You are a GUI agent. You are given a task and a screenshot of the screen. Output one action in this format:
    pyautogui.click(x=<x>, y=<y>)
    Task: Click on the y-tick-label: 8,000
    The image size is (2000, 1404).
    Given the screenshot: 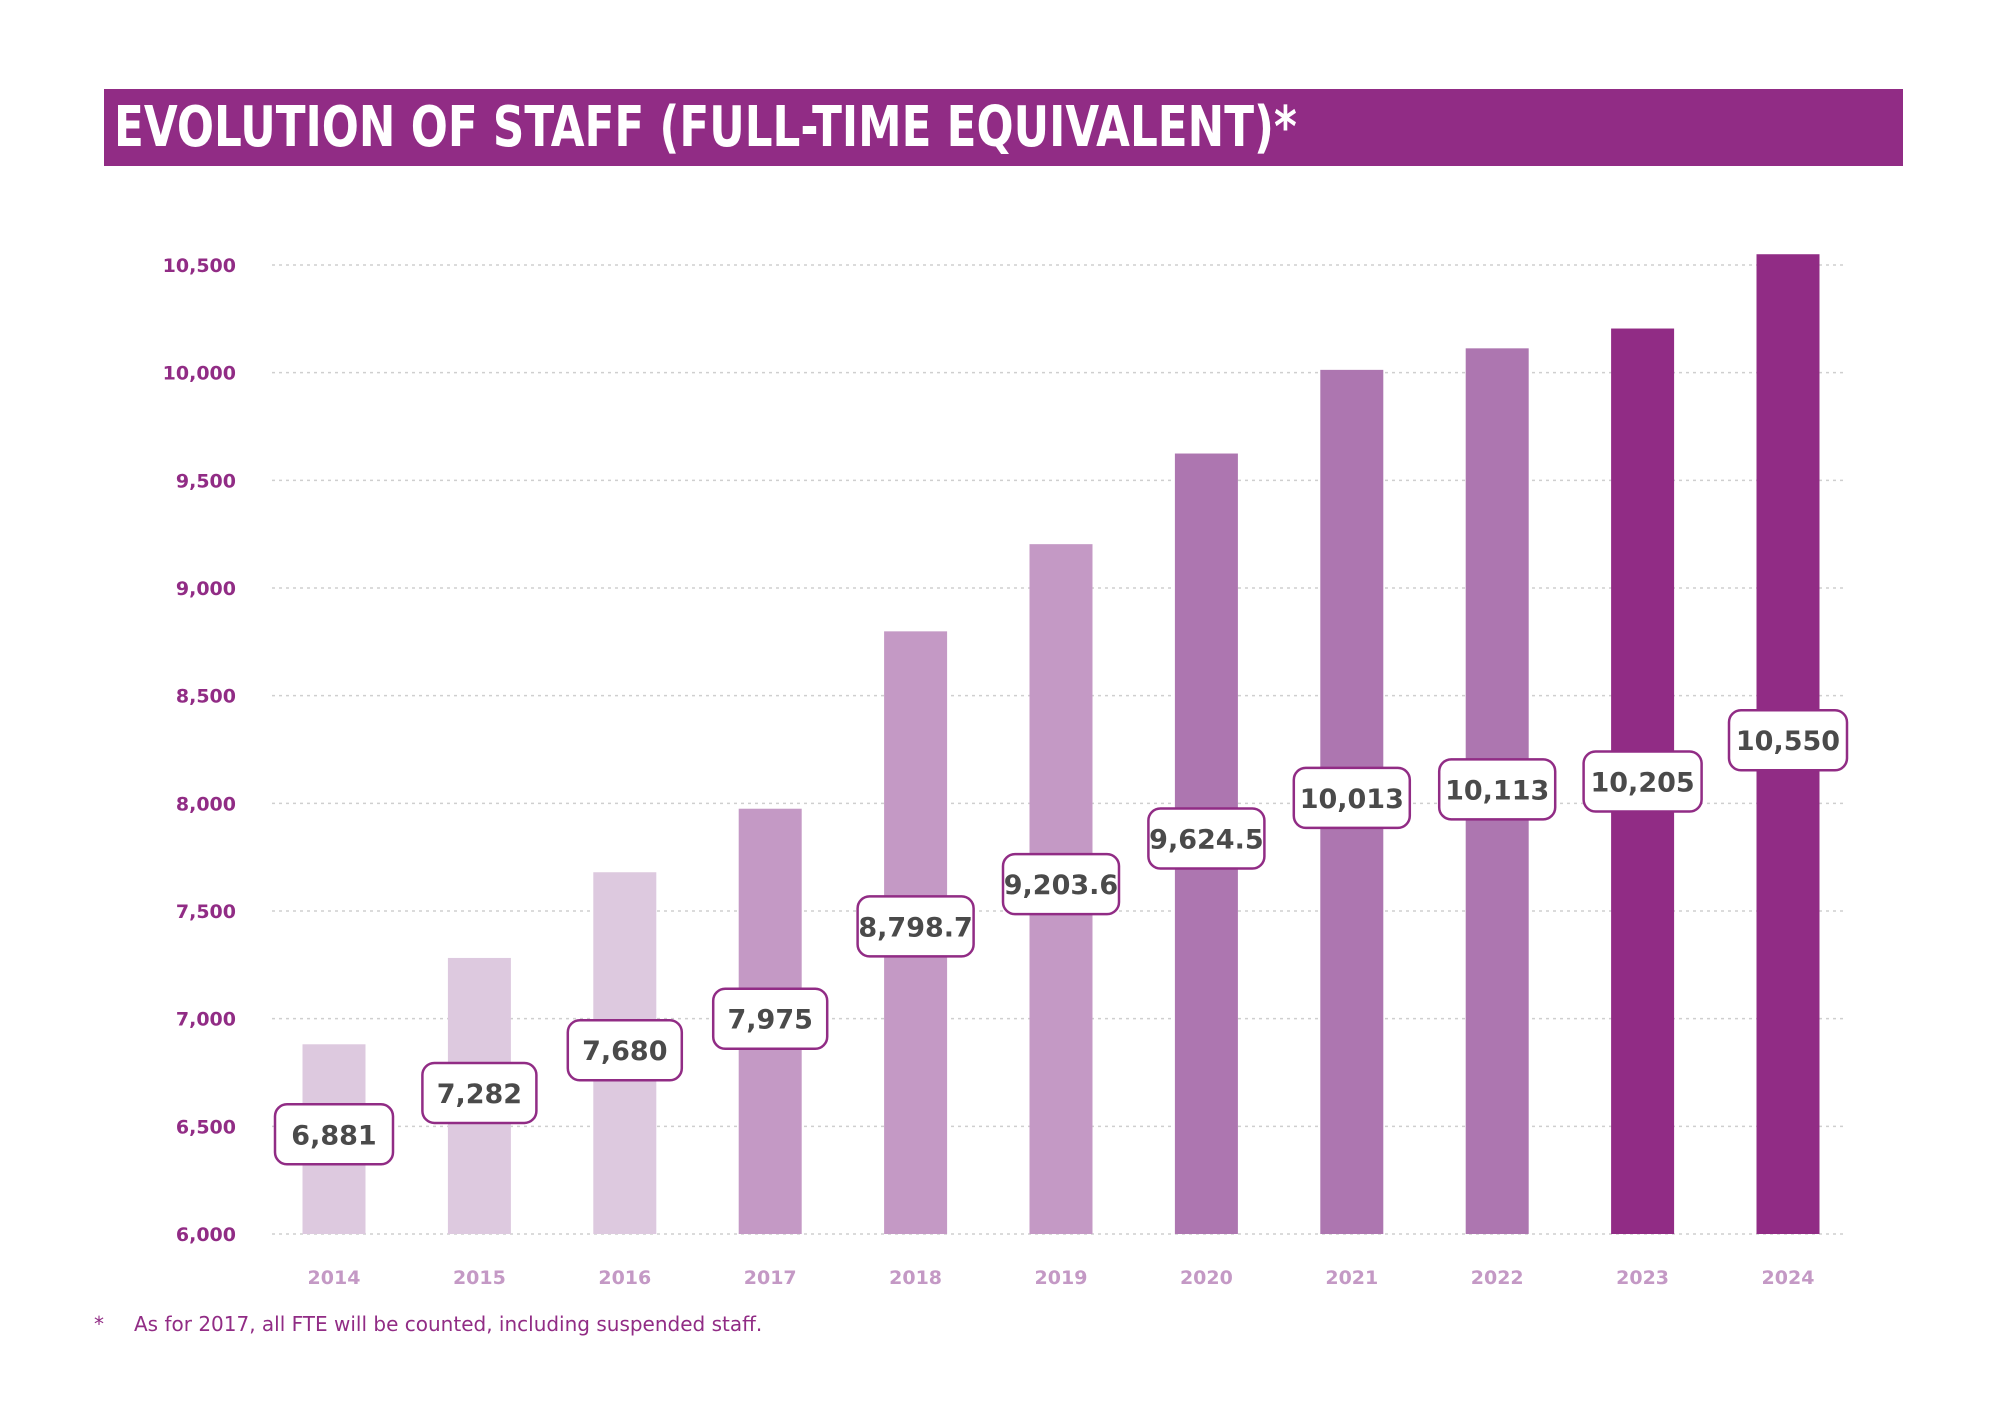 What is the action you would take?
    pyautogui.click(x=206, y=804)
    